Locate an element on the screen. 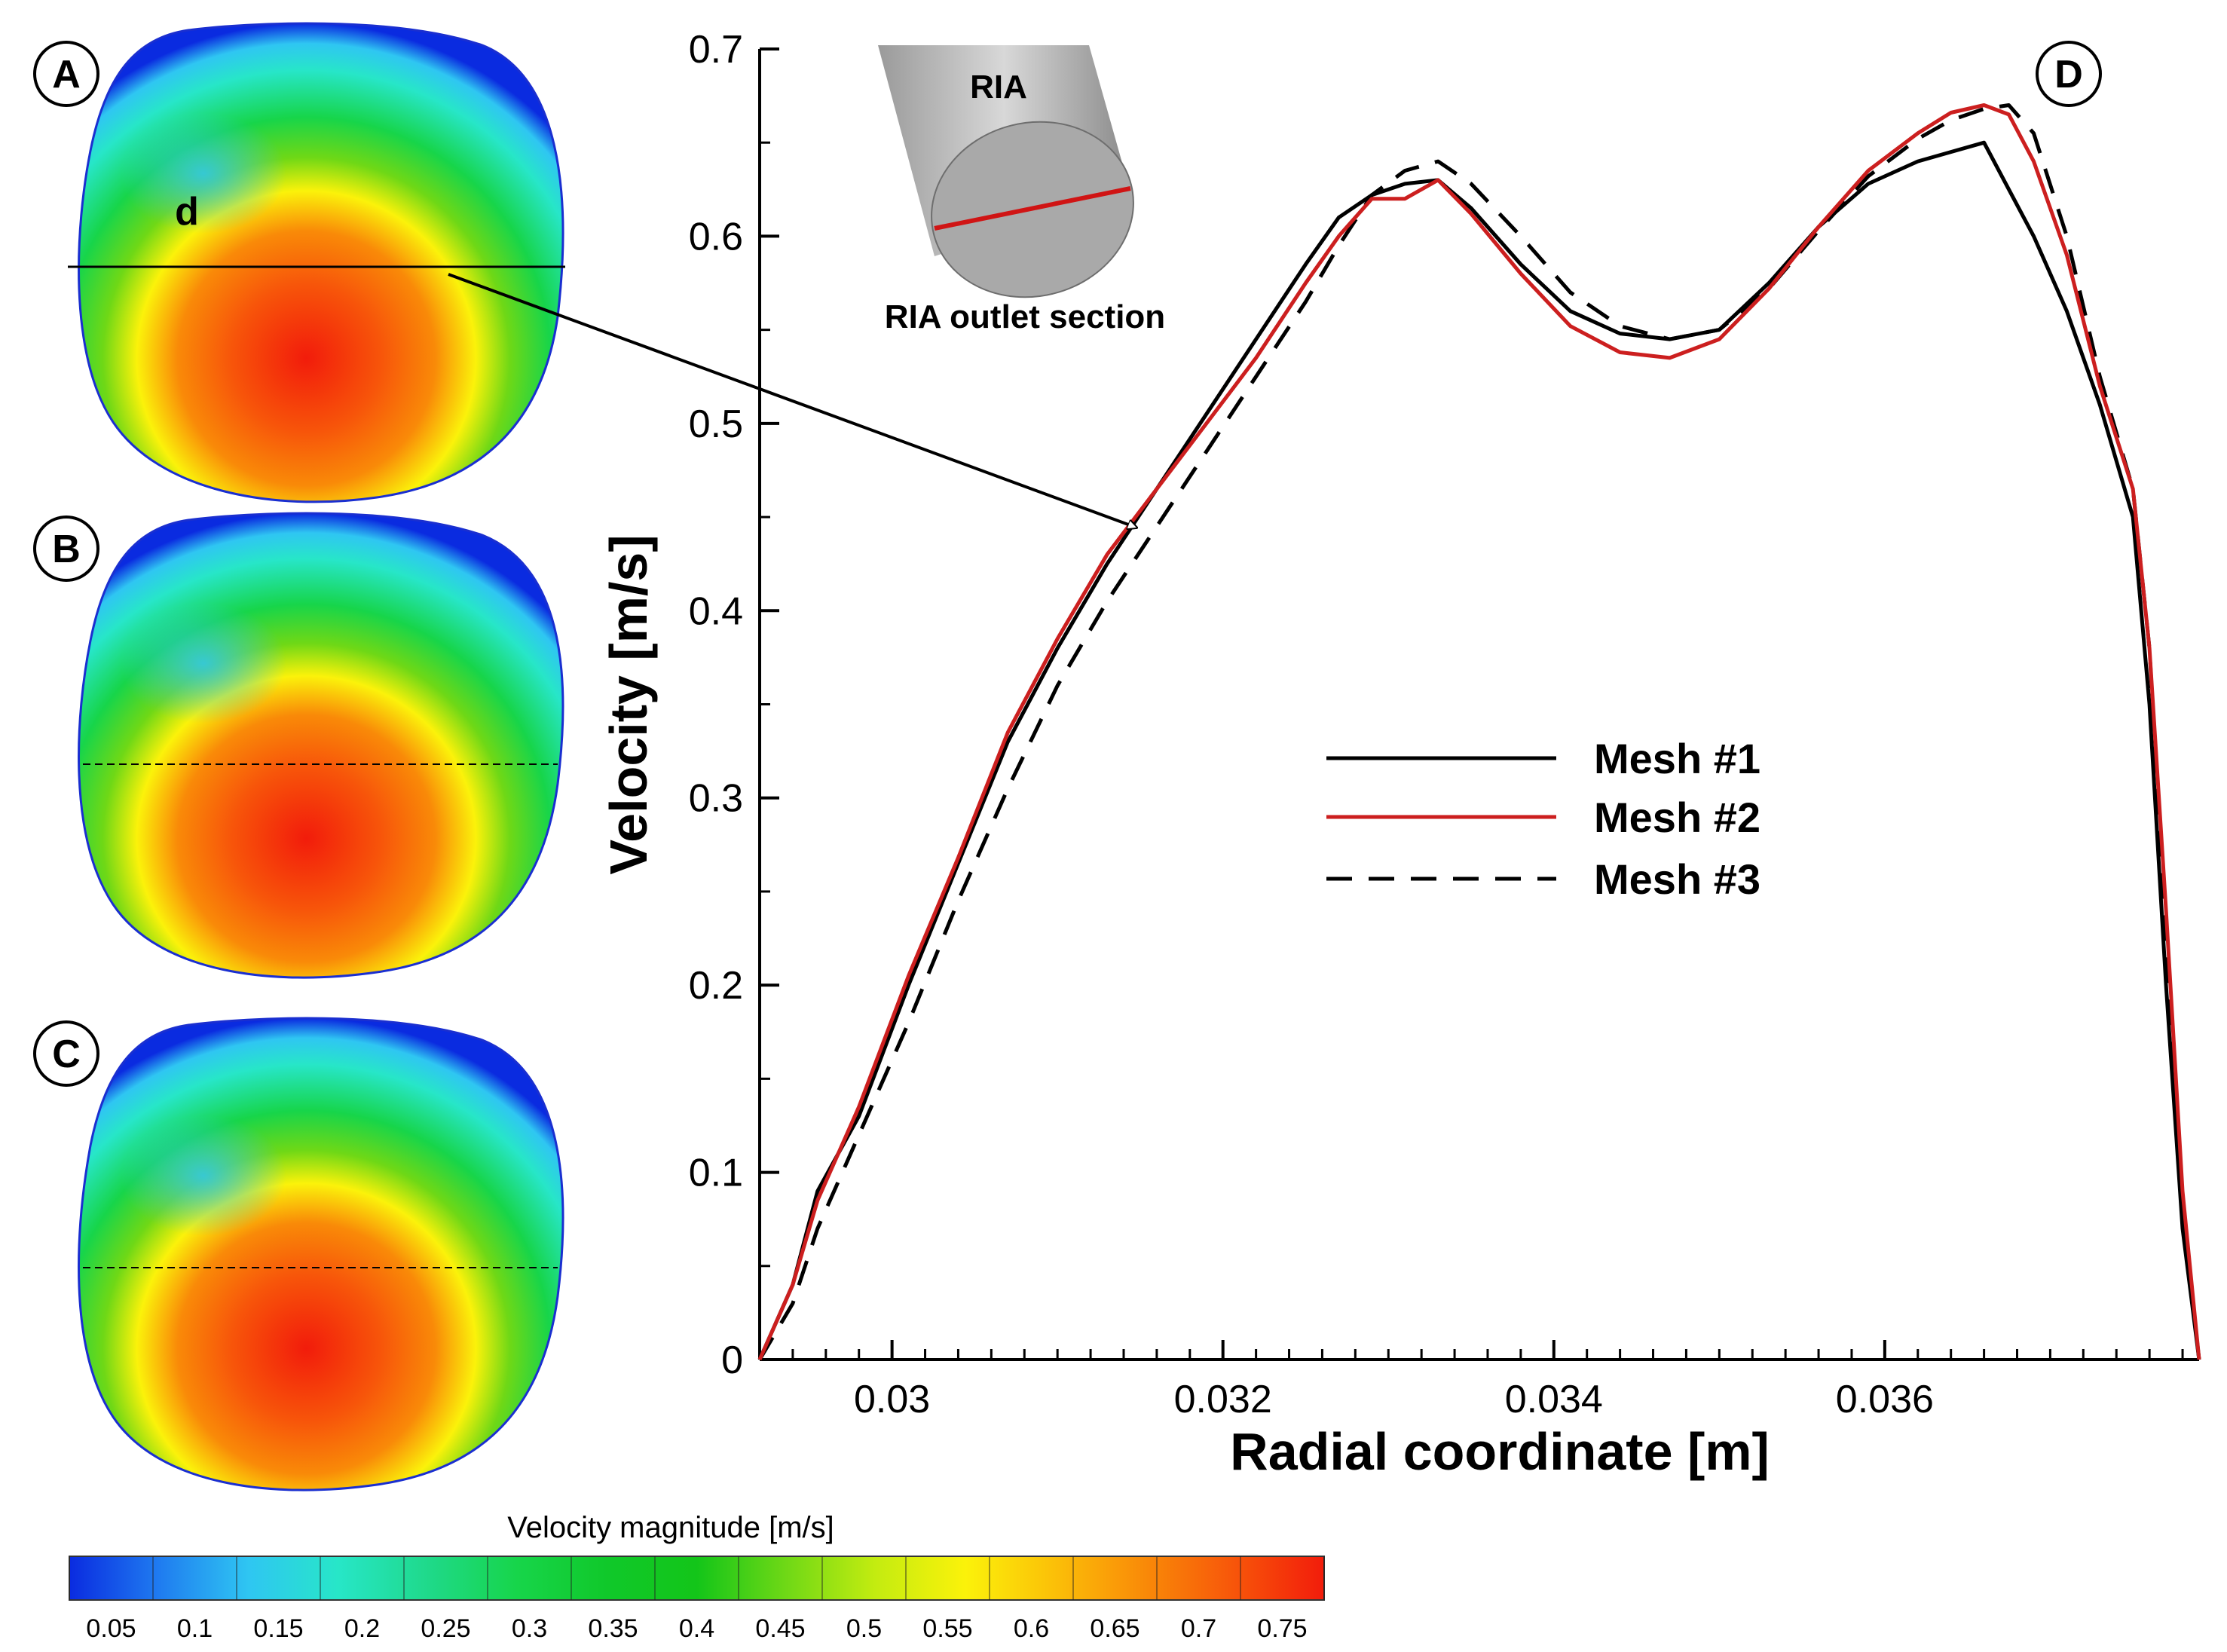  connector-arrow is located at coordinates (792, 400).